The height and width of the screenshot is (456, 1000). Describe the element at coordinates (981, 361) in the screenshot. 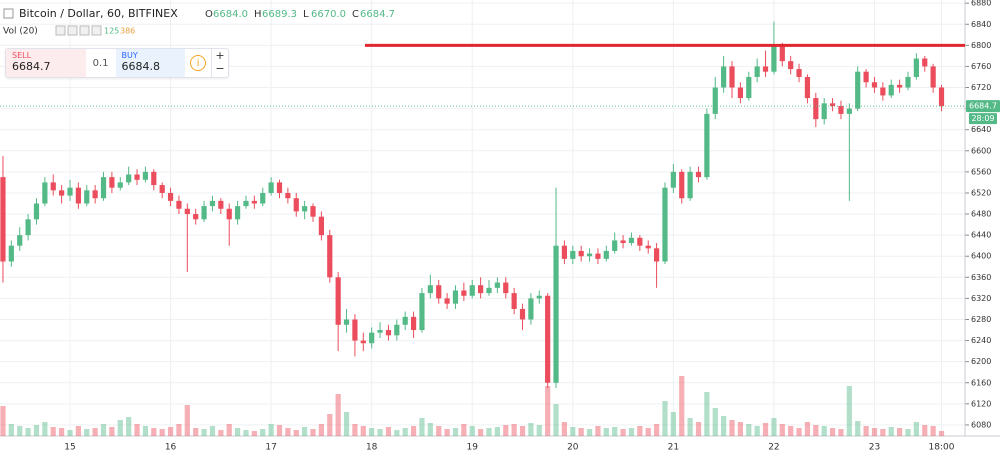

I see `y-tick-label: 6200` at that location.